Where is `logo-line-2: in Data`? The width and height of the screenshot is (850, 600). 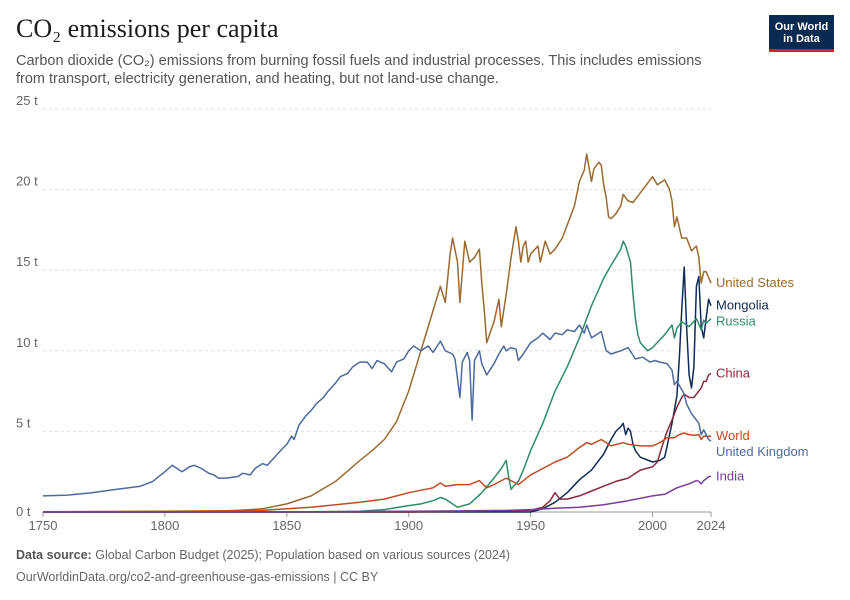
logo-line-2: in Data is located at coordinates (801, 39).